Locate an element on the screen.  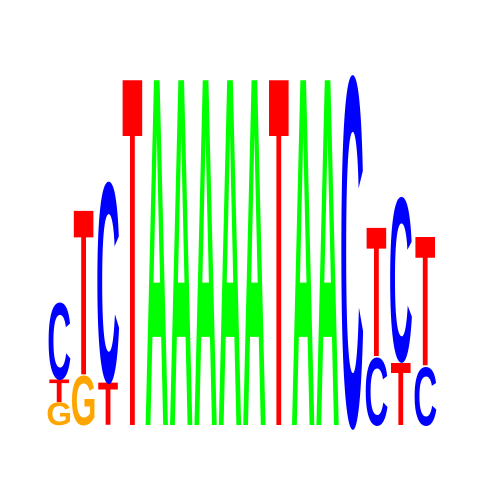
logo-column-13: C is located at coordinates (352, 240).